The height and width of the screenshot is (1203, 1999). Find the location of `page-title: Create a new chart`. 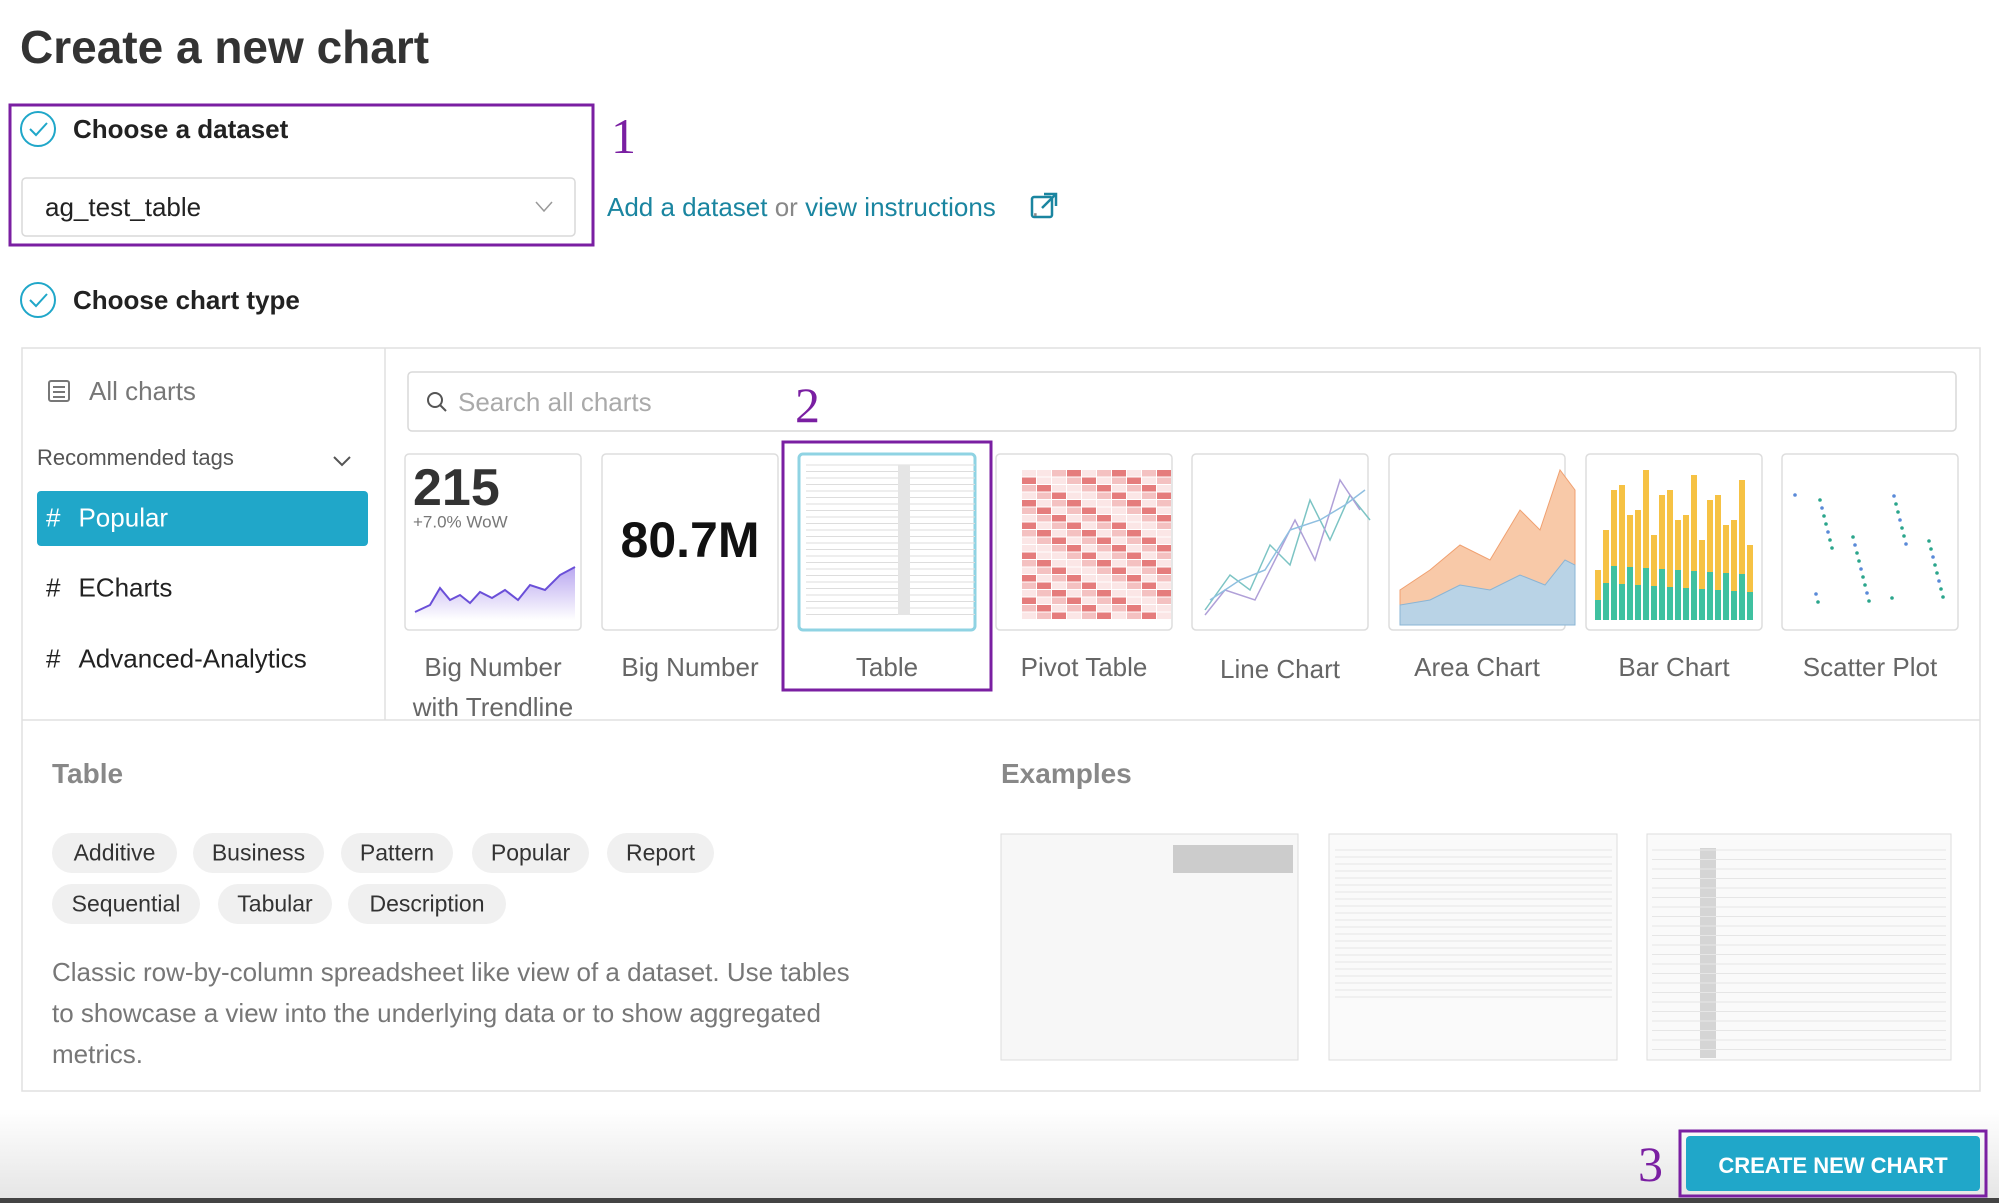

page-title: Create a new chart is located at coordinates (225, 47).